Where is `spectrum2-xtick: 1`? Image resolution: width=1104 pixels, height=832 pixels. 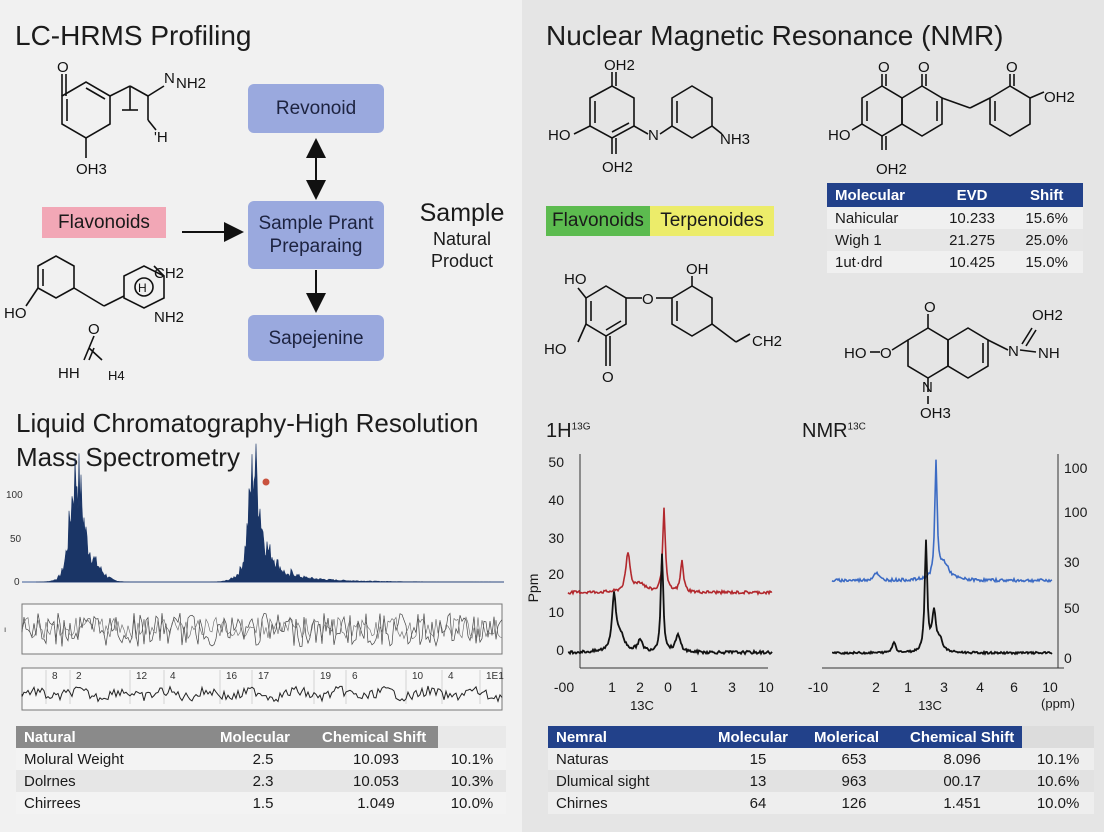
spectrum2-xtick: 1 is located at coordinates (908, 687).